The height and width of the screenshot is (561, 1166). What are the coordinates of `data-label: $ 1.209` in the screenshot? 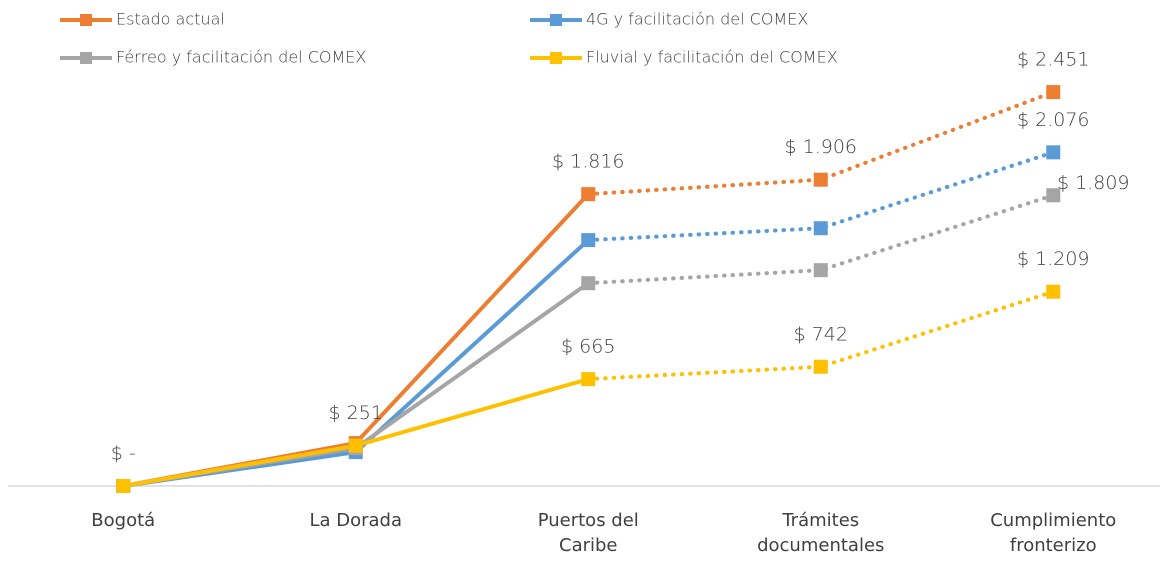 It's located at (1053, 259).